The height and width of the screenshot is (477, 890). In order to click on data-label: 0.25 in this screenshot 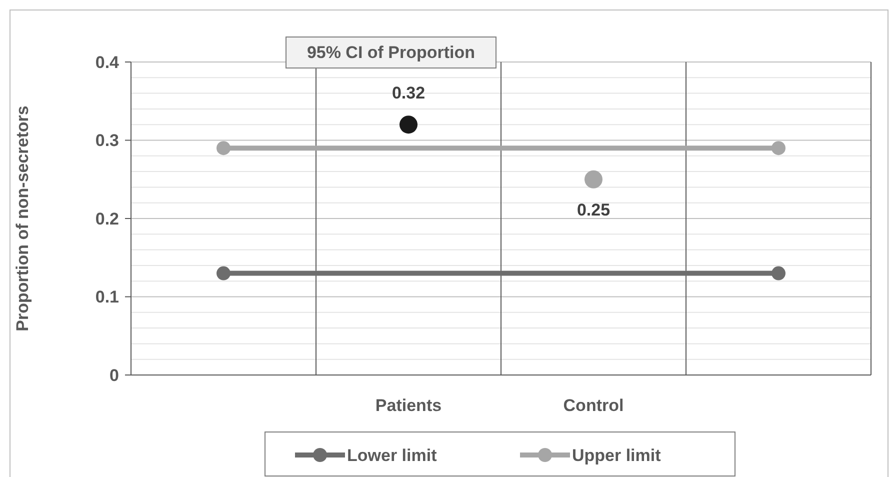, I will do `click(593, 210)`.